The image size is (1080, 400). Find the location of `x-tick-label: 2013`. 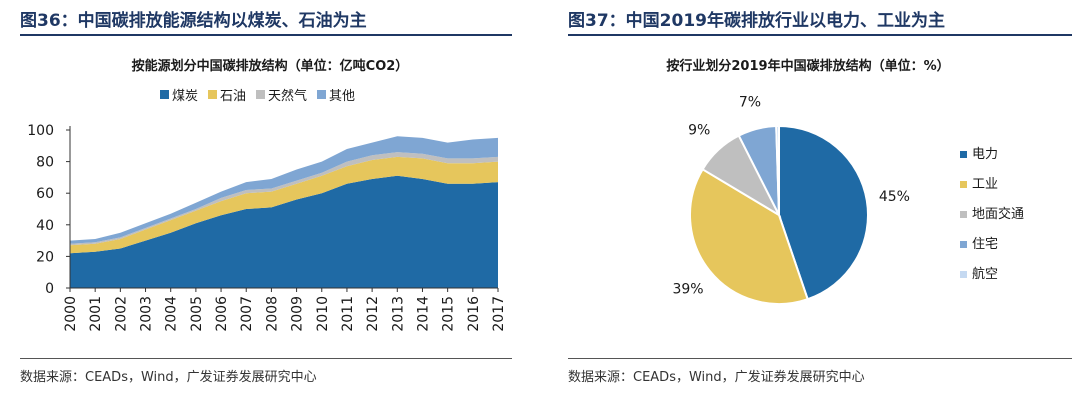

x-tick-label: 2013 is located at coordinates (398, 314).